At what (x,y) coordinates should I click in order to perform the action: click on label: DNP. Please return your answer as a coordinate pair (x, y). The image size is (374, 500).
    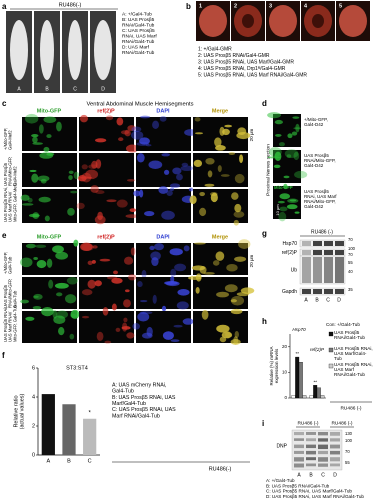
    Looking at the image, I should click on (281, 446).